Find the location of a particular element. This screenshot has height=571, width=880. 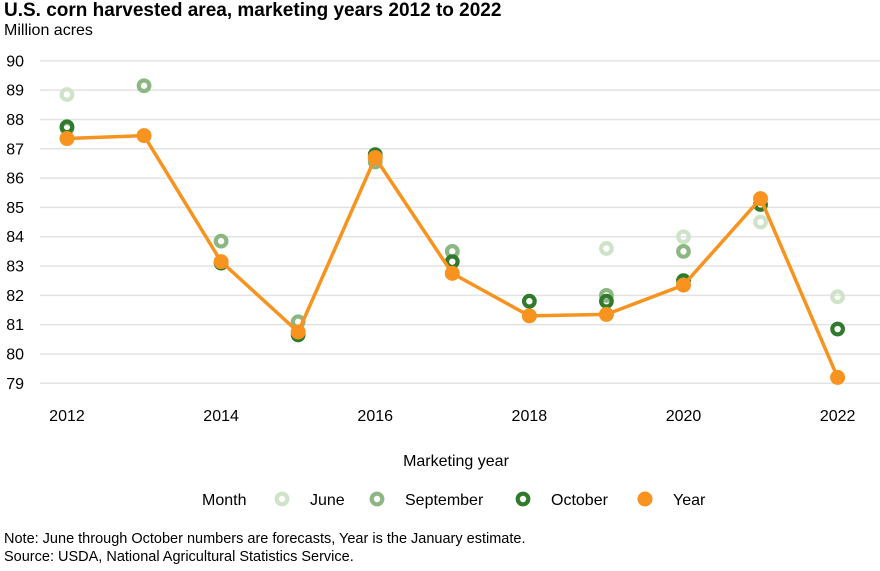

legend-label-year: Year is located at coordinates (689, 500).